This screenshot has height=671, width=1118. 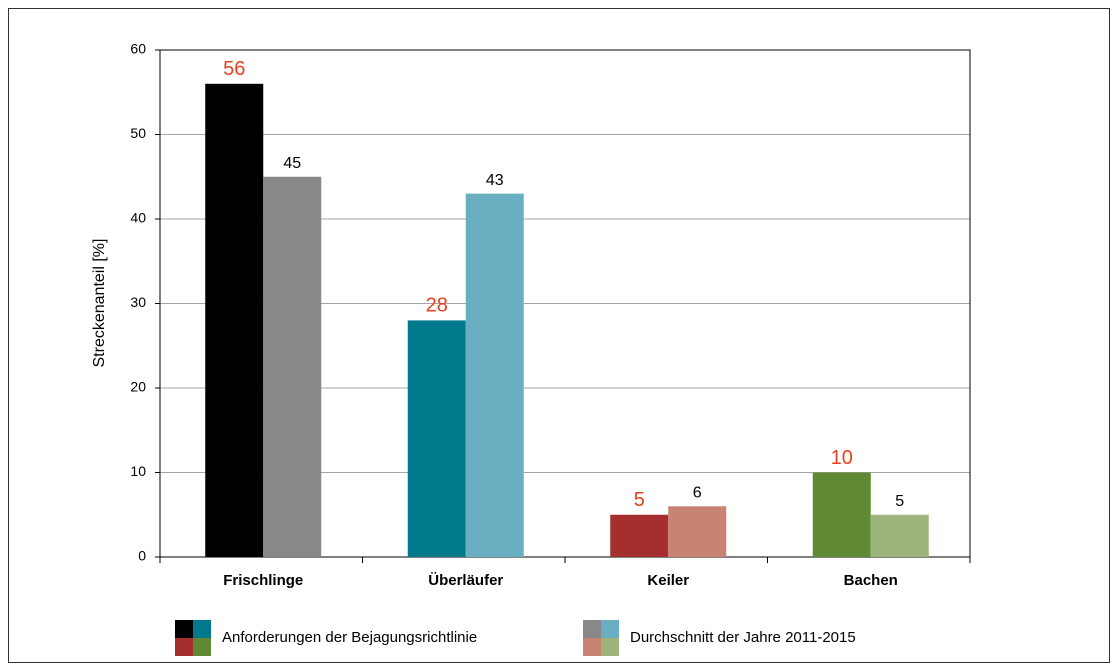 I want to click on y-tick-label: 0, so click(x=142, y=556).